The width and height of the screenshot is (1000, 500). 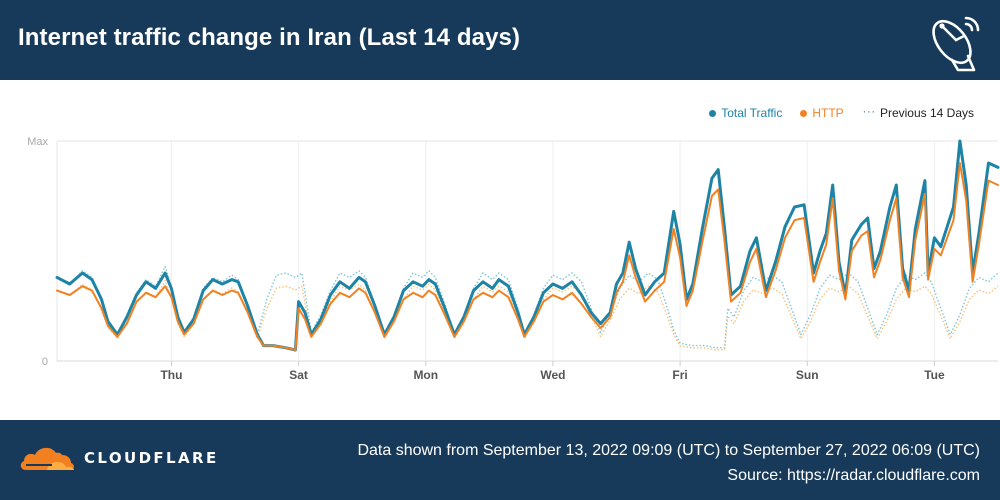 What do you see at coordinates (527, 315) in the screenshot?
I see `series-previous-14-days-http` at bounding box center [527, 315].